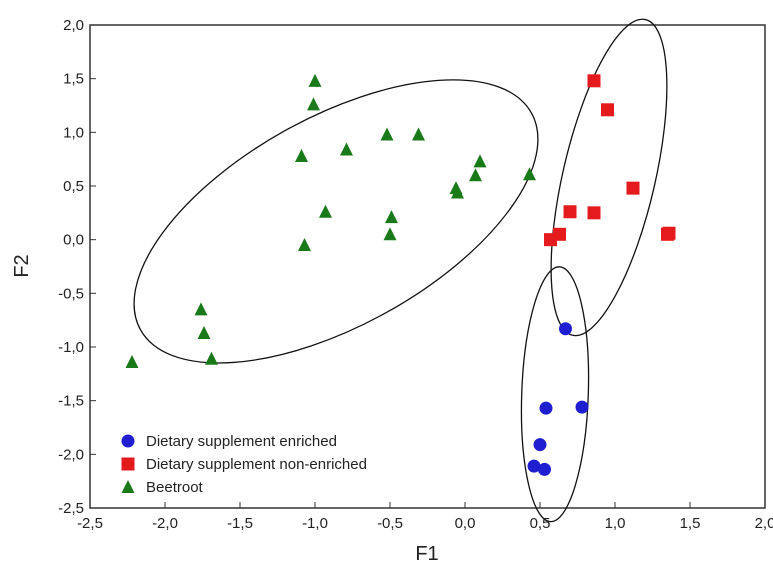 This screenshot has height=577, width=773. Describe the element at coordinates (128, 486) in the screenshot. I see `legend-triangle-marker` at that location.